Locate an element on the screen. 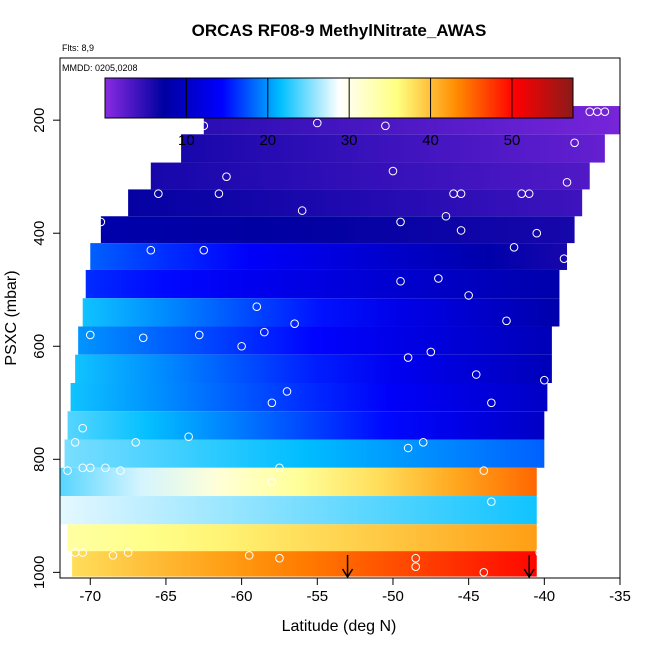 Image resolution: width=650 pixels, height=650 pixels. x-tick-label: -50 is located at coordinates (393, 596).